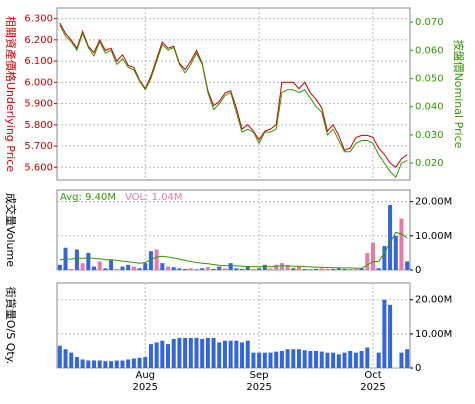 The width and height of the screenshot is (475, 404). I want to click on y-tick-label: 6.200, so click(38, 40).